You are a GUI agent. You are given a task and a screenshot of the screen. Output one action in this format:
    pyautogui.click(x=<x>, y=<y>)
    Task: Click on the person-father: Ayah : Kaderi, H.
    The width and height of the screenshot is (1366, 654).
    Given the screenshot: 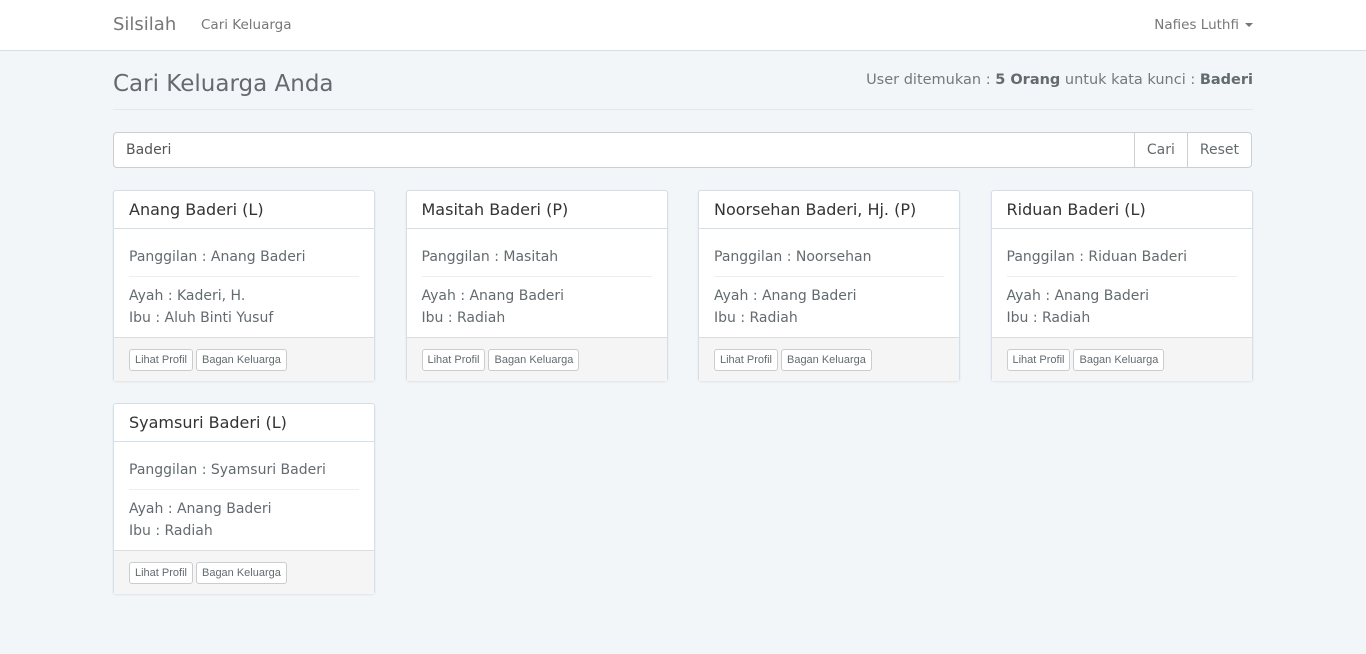 What is the action you would take?
    pyautogui.click(x=187, y=296)
    